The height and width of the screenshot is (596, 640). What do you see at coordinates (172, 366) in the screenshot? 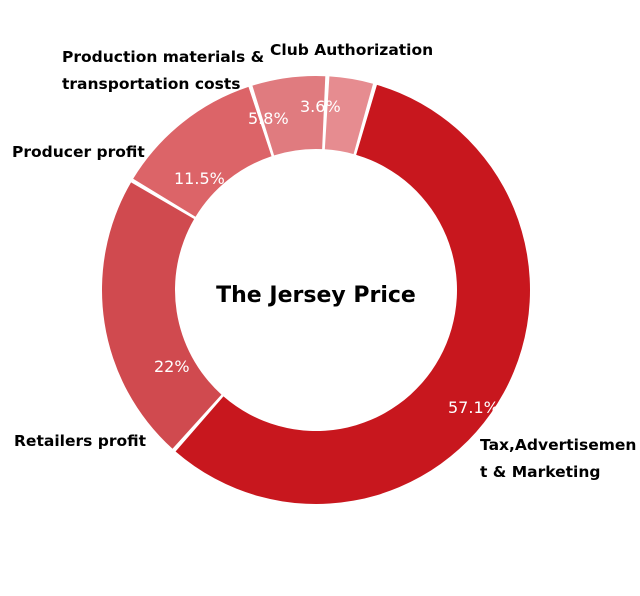
I see `value-label-1: 22%` at bounding box center [172, 366].